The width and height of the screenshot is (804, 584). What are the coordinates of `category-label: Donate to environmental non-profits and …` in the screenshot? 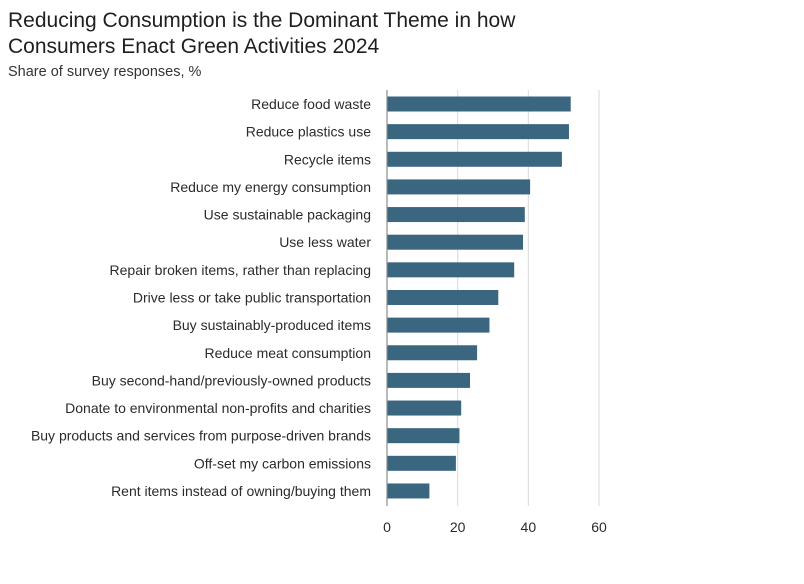 It's located at (218, 408).